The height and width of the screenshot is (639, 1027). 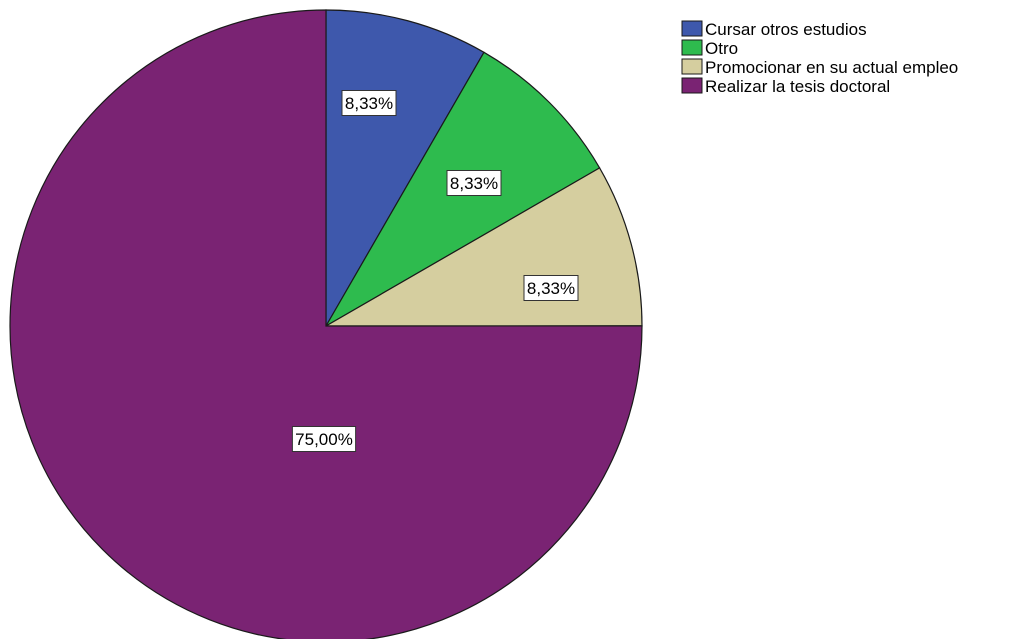 I want to click on data-label-text: 75,00%, so click(x=324, y=439).